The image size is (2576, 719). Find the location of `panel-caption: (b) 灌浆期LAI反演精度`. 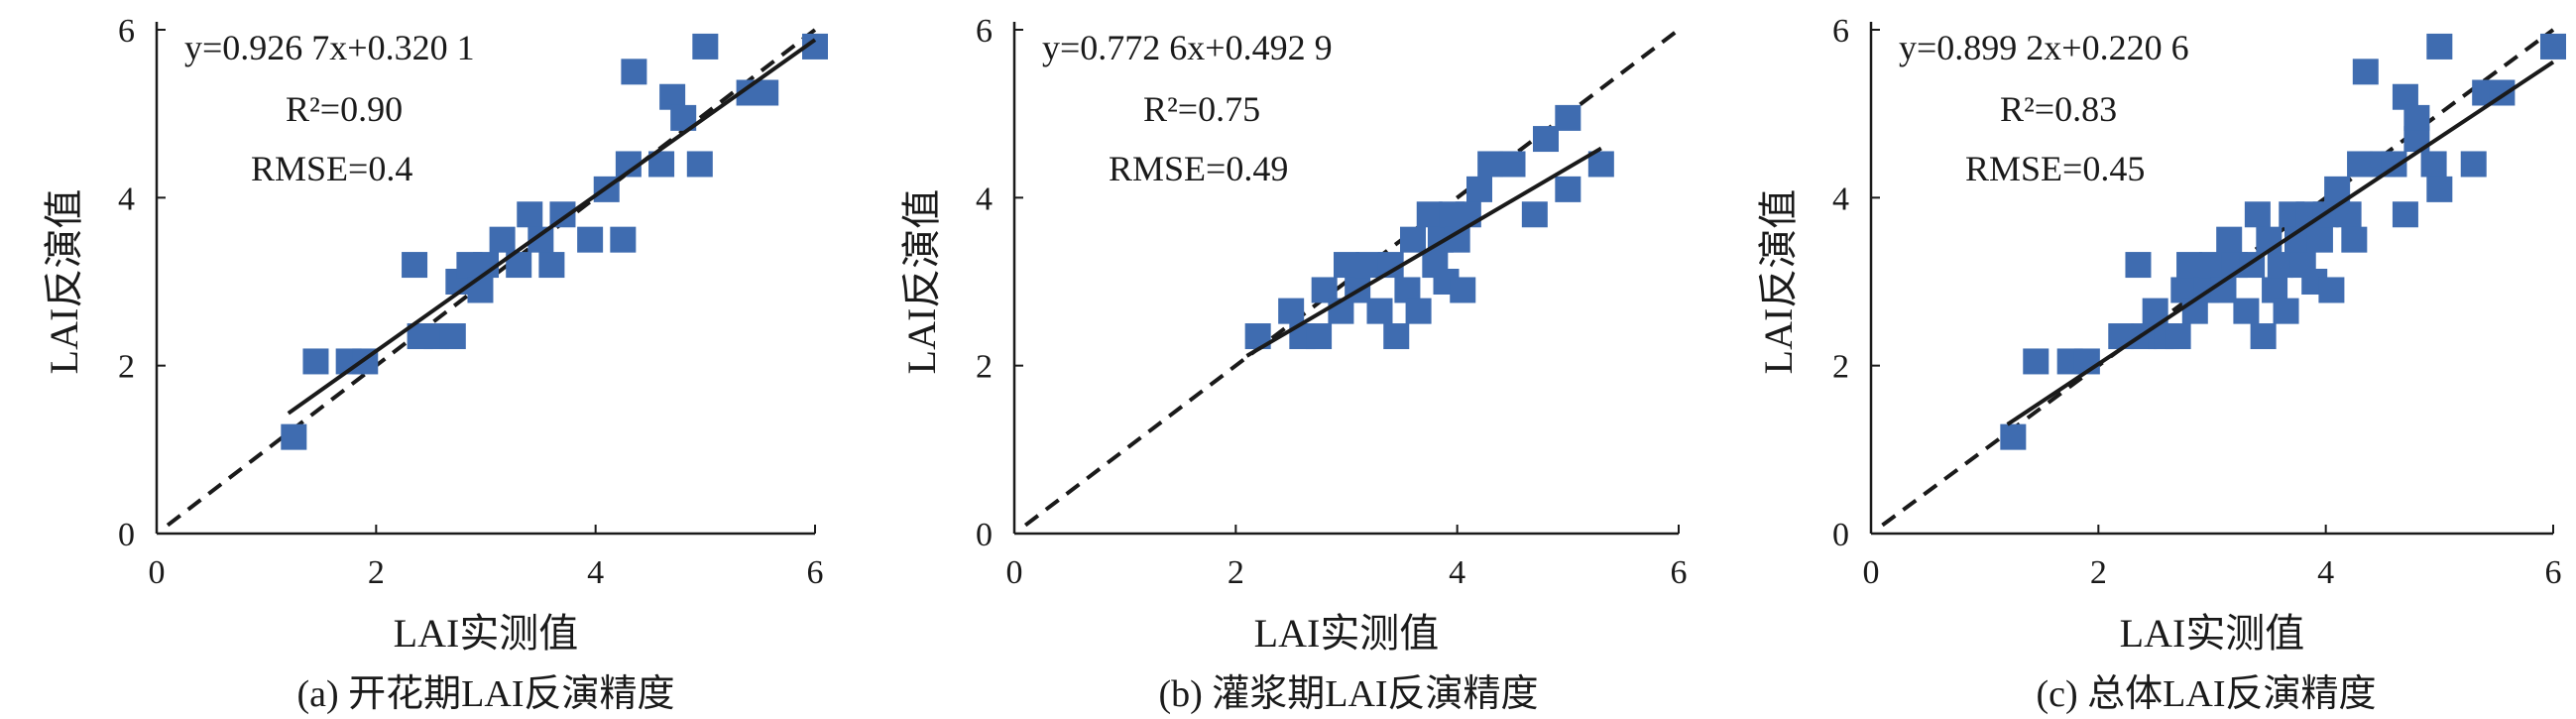

panel-caption: (b) 灌浆期LAI反演精度 is located at coordinates (1348, 694).